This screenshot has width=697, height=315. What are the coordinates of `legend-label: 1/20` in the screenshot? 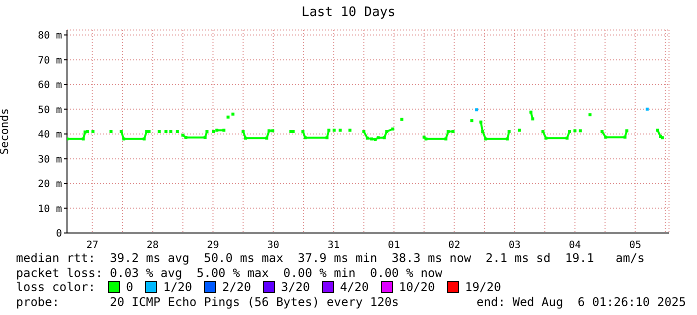 It's located at (177, 287).